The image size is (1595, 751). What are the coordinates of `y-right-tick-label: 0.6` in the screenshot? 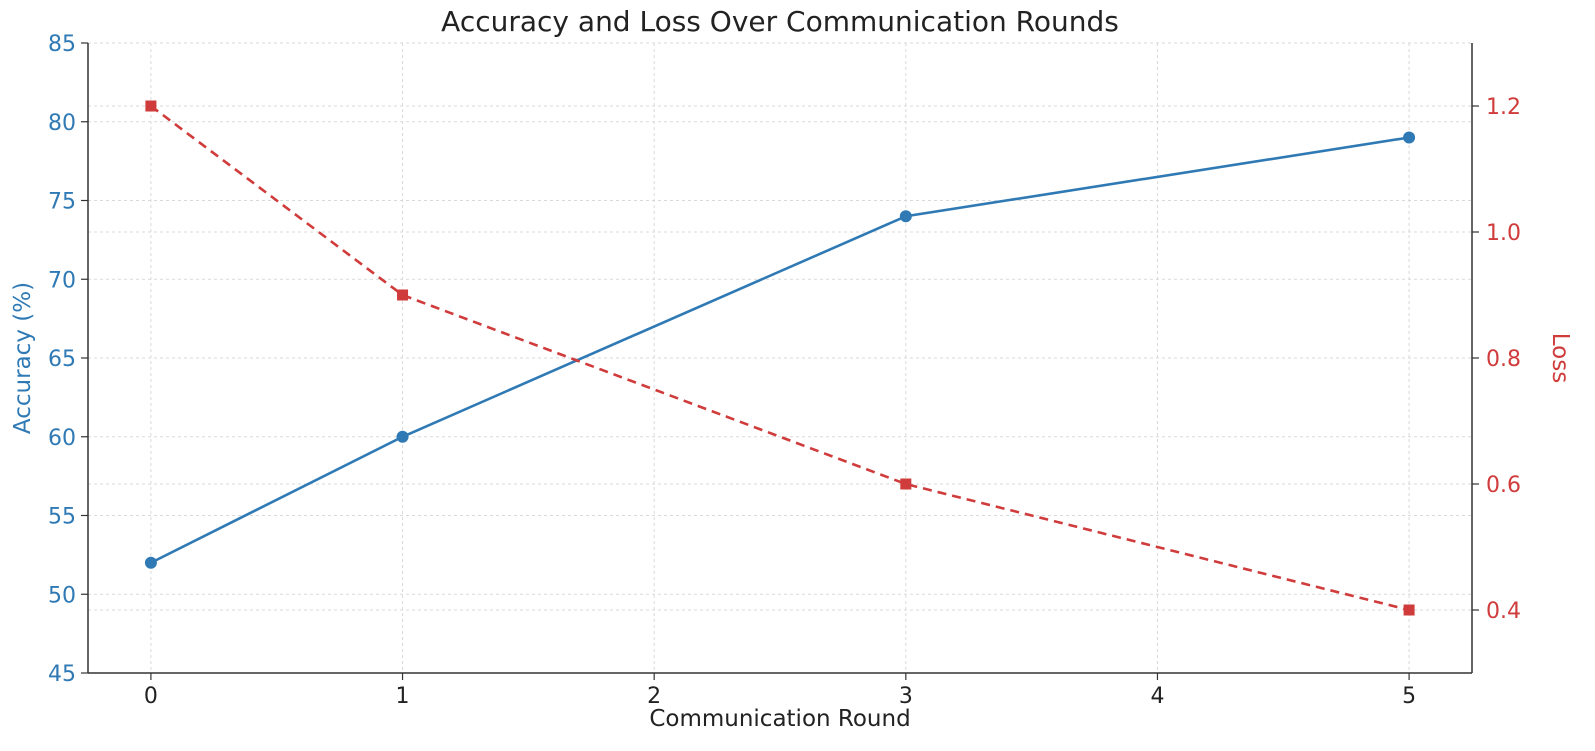 It's located at (1503, 485).